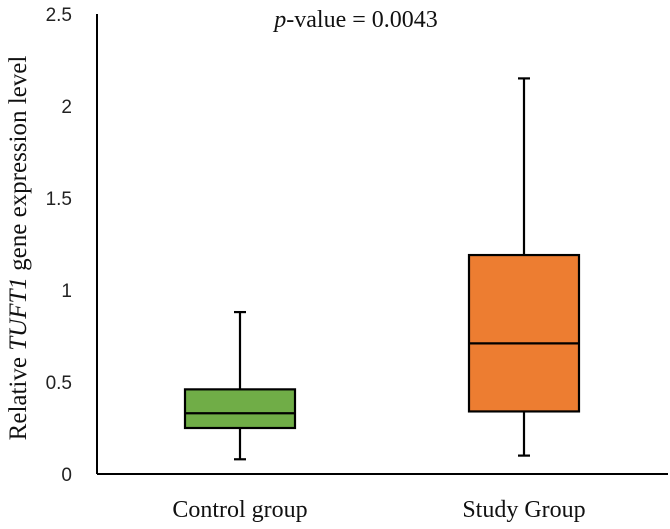 The width and height of the screenshot is (670, 529). What do you see at coordinates (66, 475) in the screenshot?
I see `y-tick-label-0: 0` at bounding box center [66, 475].